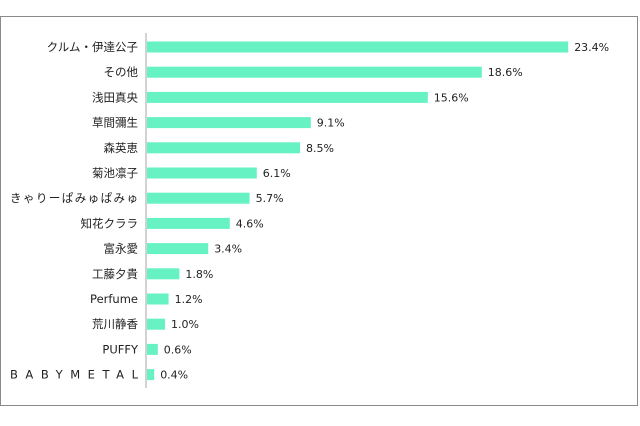  Describe the element at coordinates (74, 198) in the screenshot. I see `category-label: きゃりーぱみゅぱみゅ` at that location.